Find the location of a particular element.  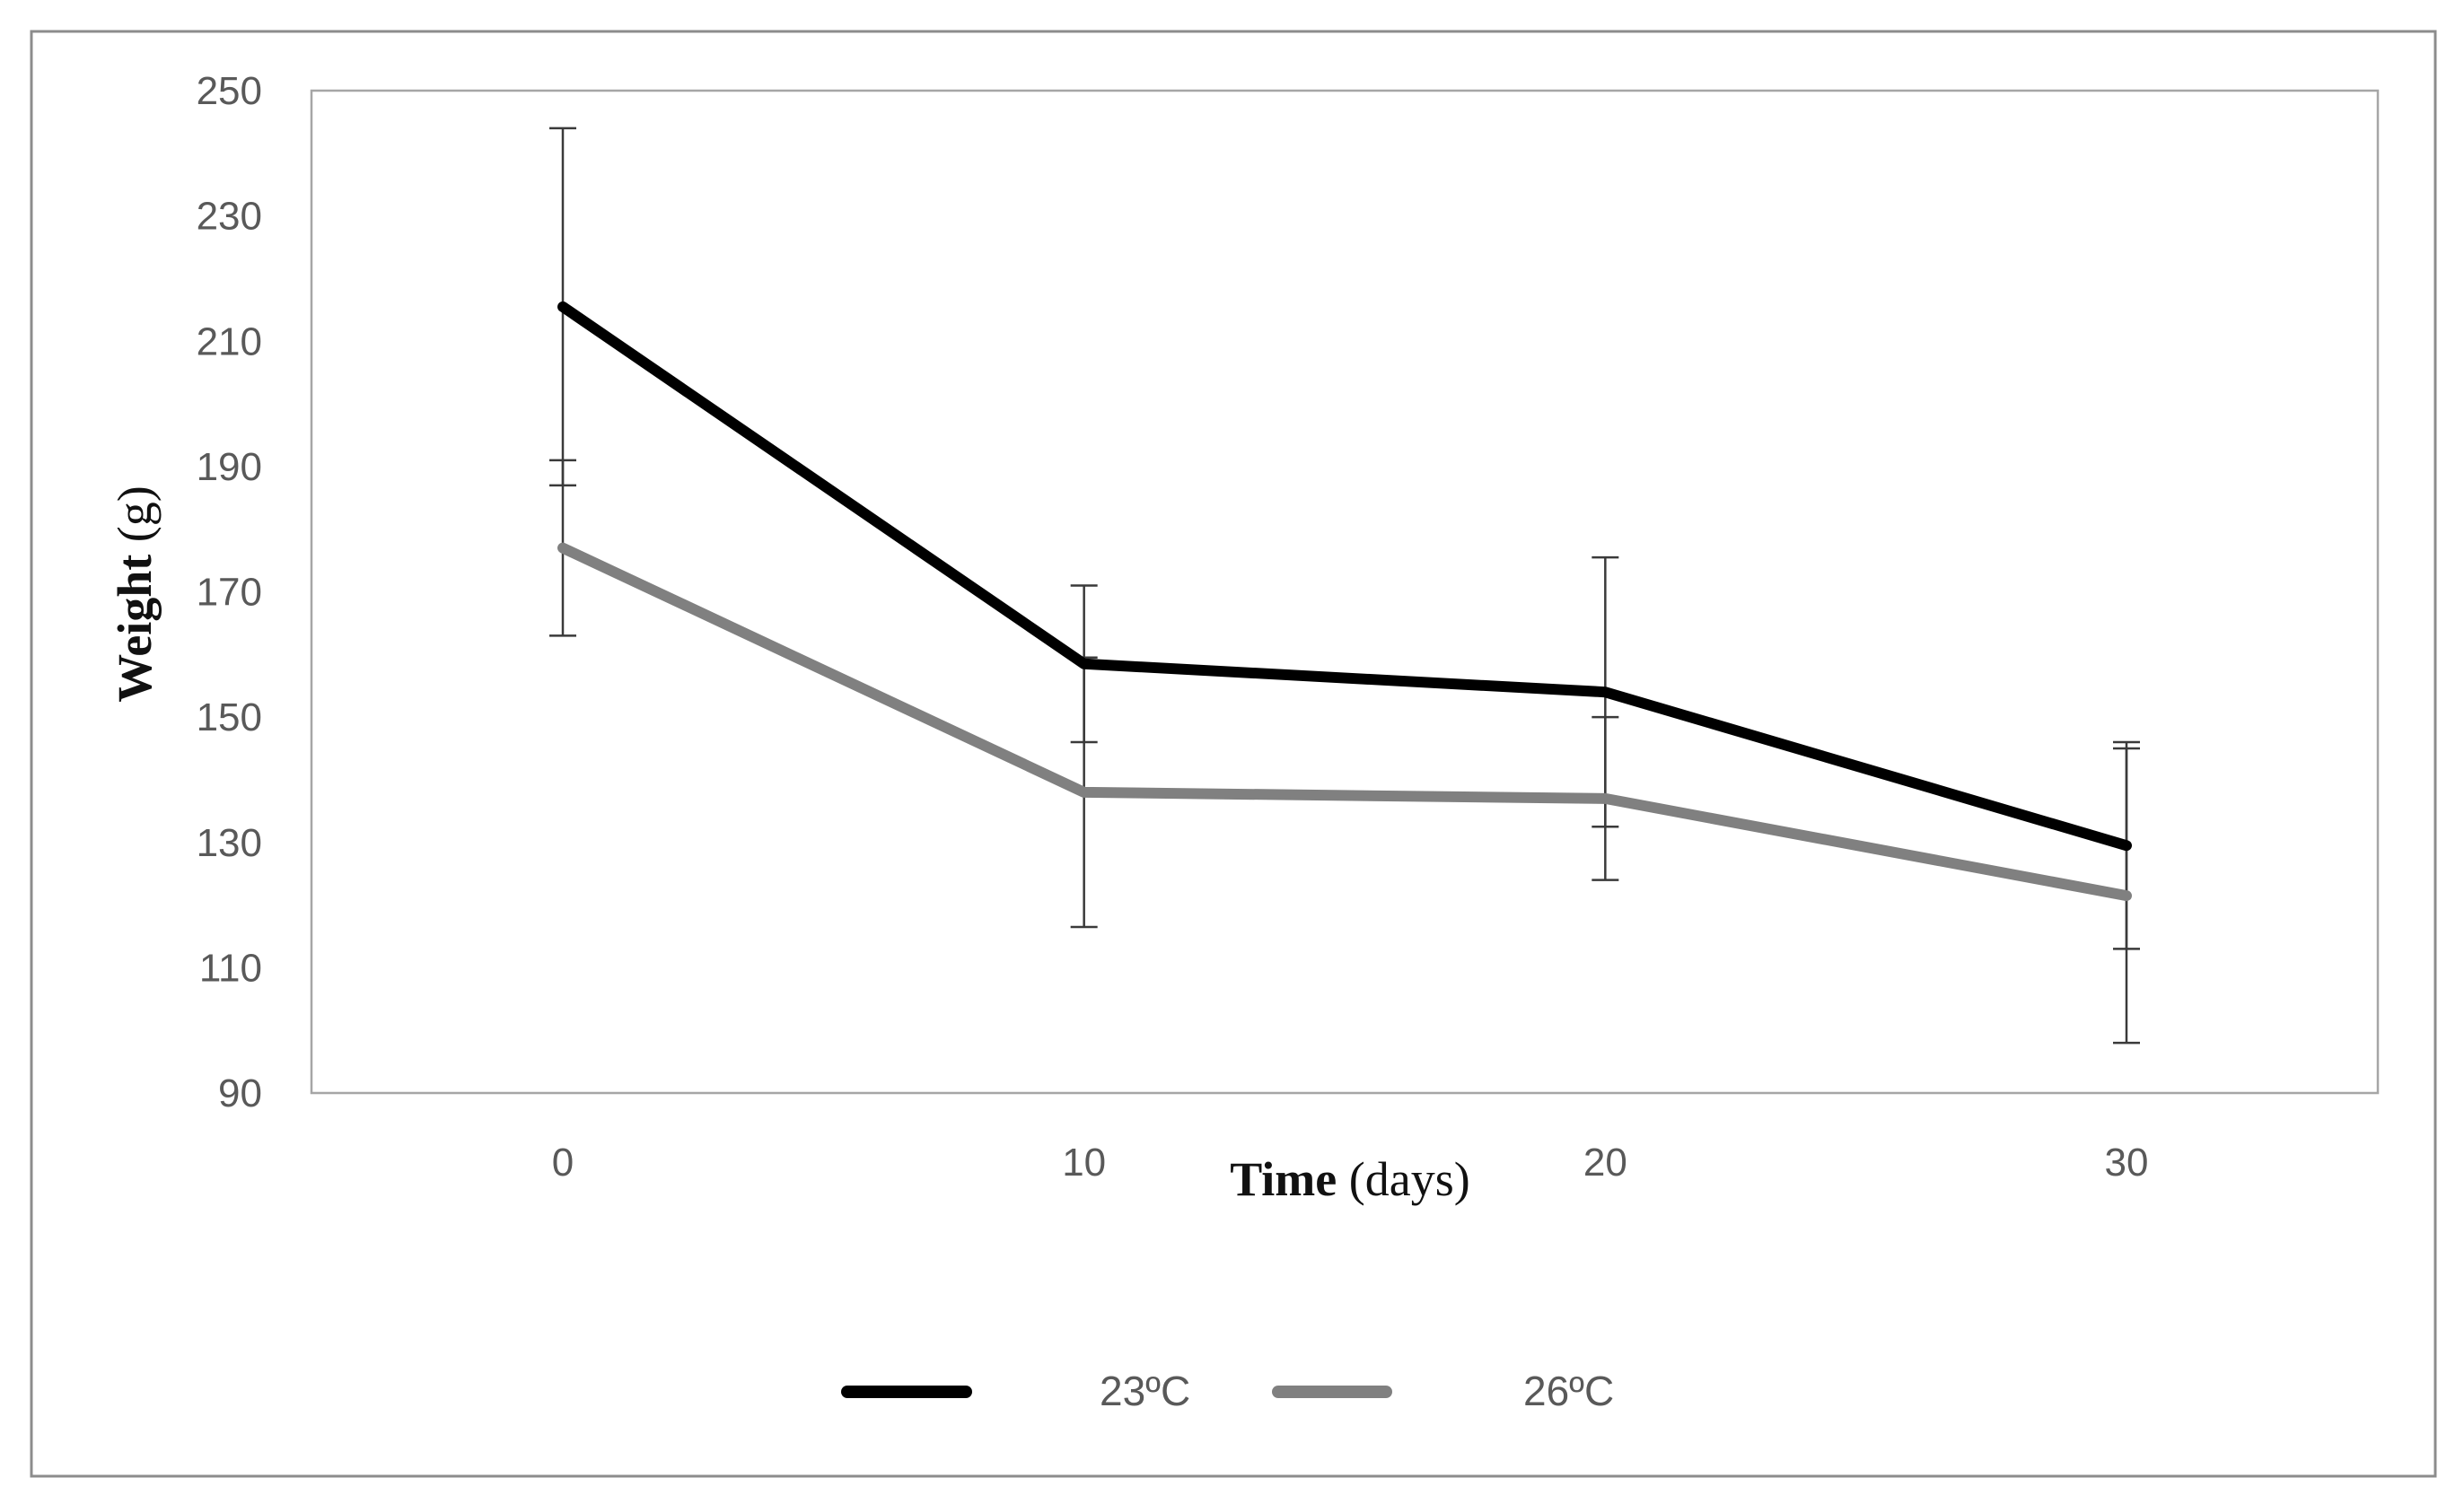

y-axis-title-unit: (g) is located at coordinates (135, 519).